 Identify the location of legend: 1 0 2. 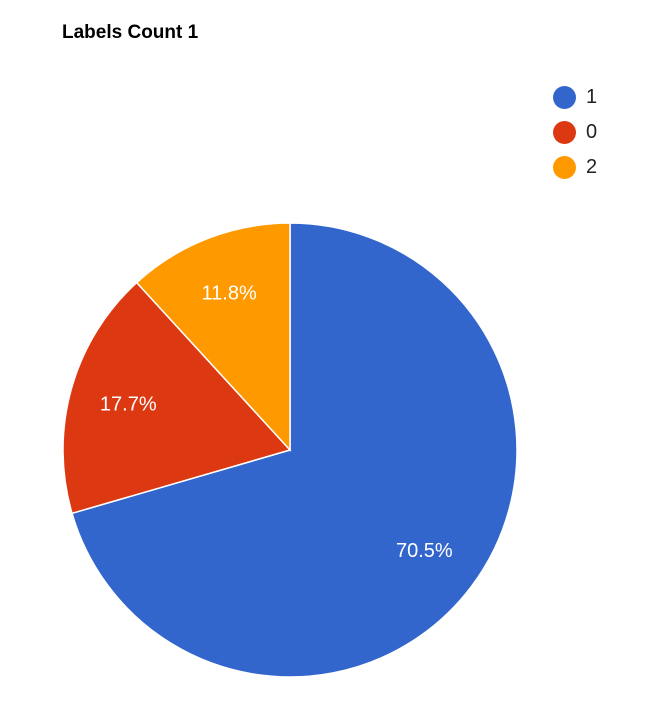
(575, 132).